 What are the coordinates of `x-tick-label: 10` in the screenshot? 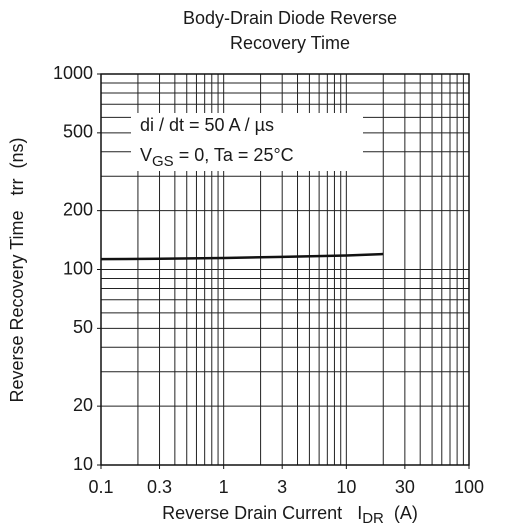 It's located at (346, 487).